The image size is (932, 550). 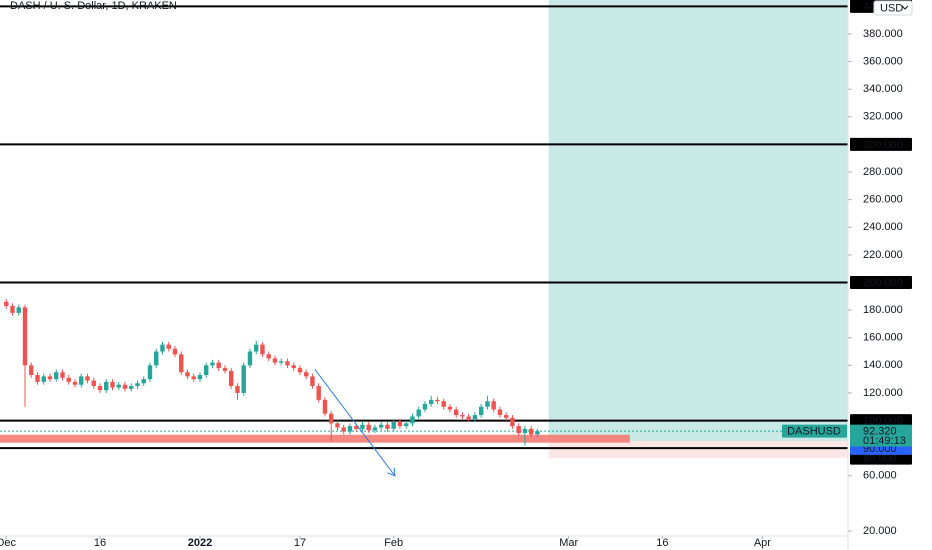 I want to click on x-tick-label: Dec, so click(x=8, y=543).